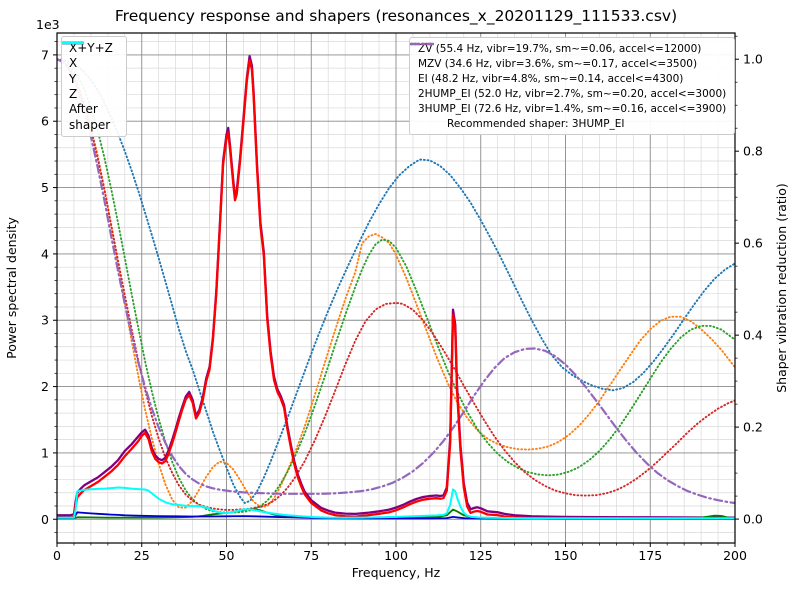  Describe the element at coordinates (45, 187) in the screenshot. I see `y-left-tick-label: 5` at that location.